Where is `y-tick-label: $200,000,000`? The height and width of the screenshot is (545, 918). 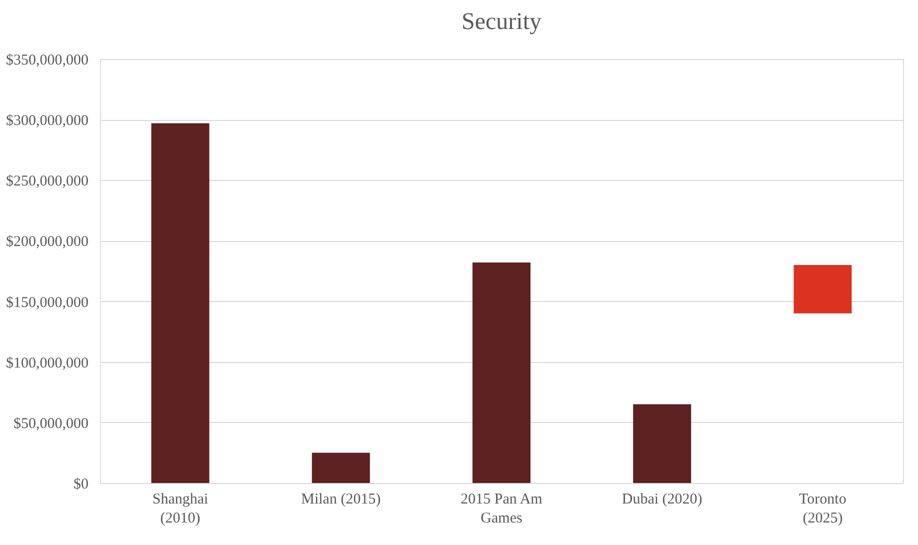 y-tick-label: $200,000,000 is located at coordinates (47, 242).